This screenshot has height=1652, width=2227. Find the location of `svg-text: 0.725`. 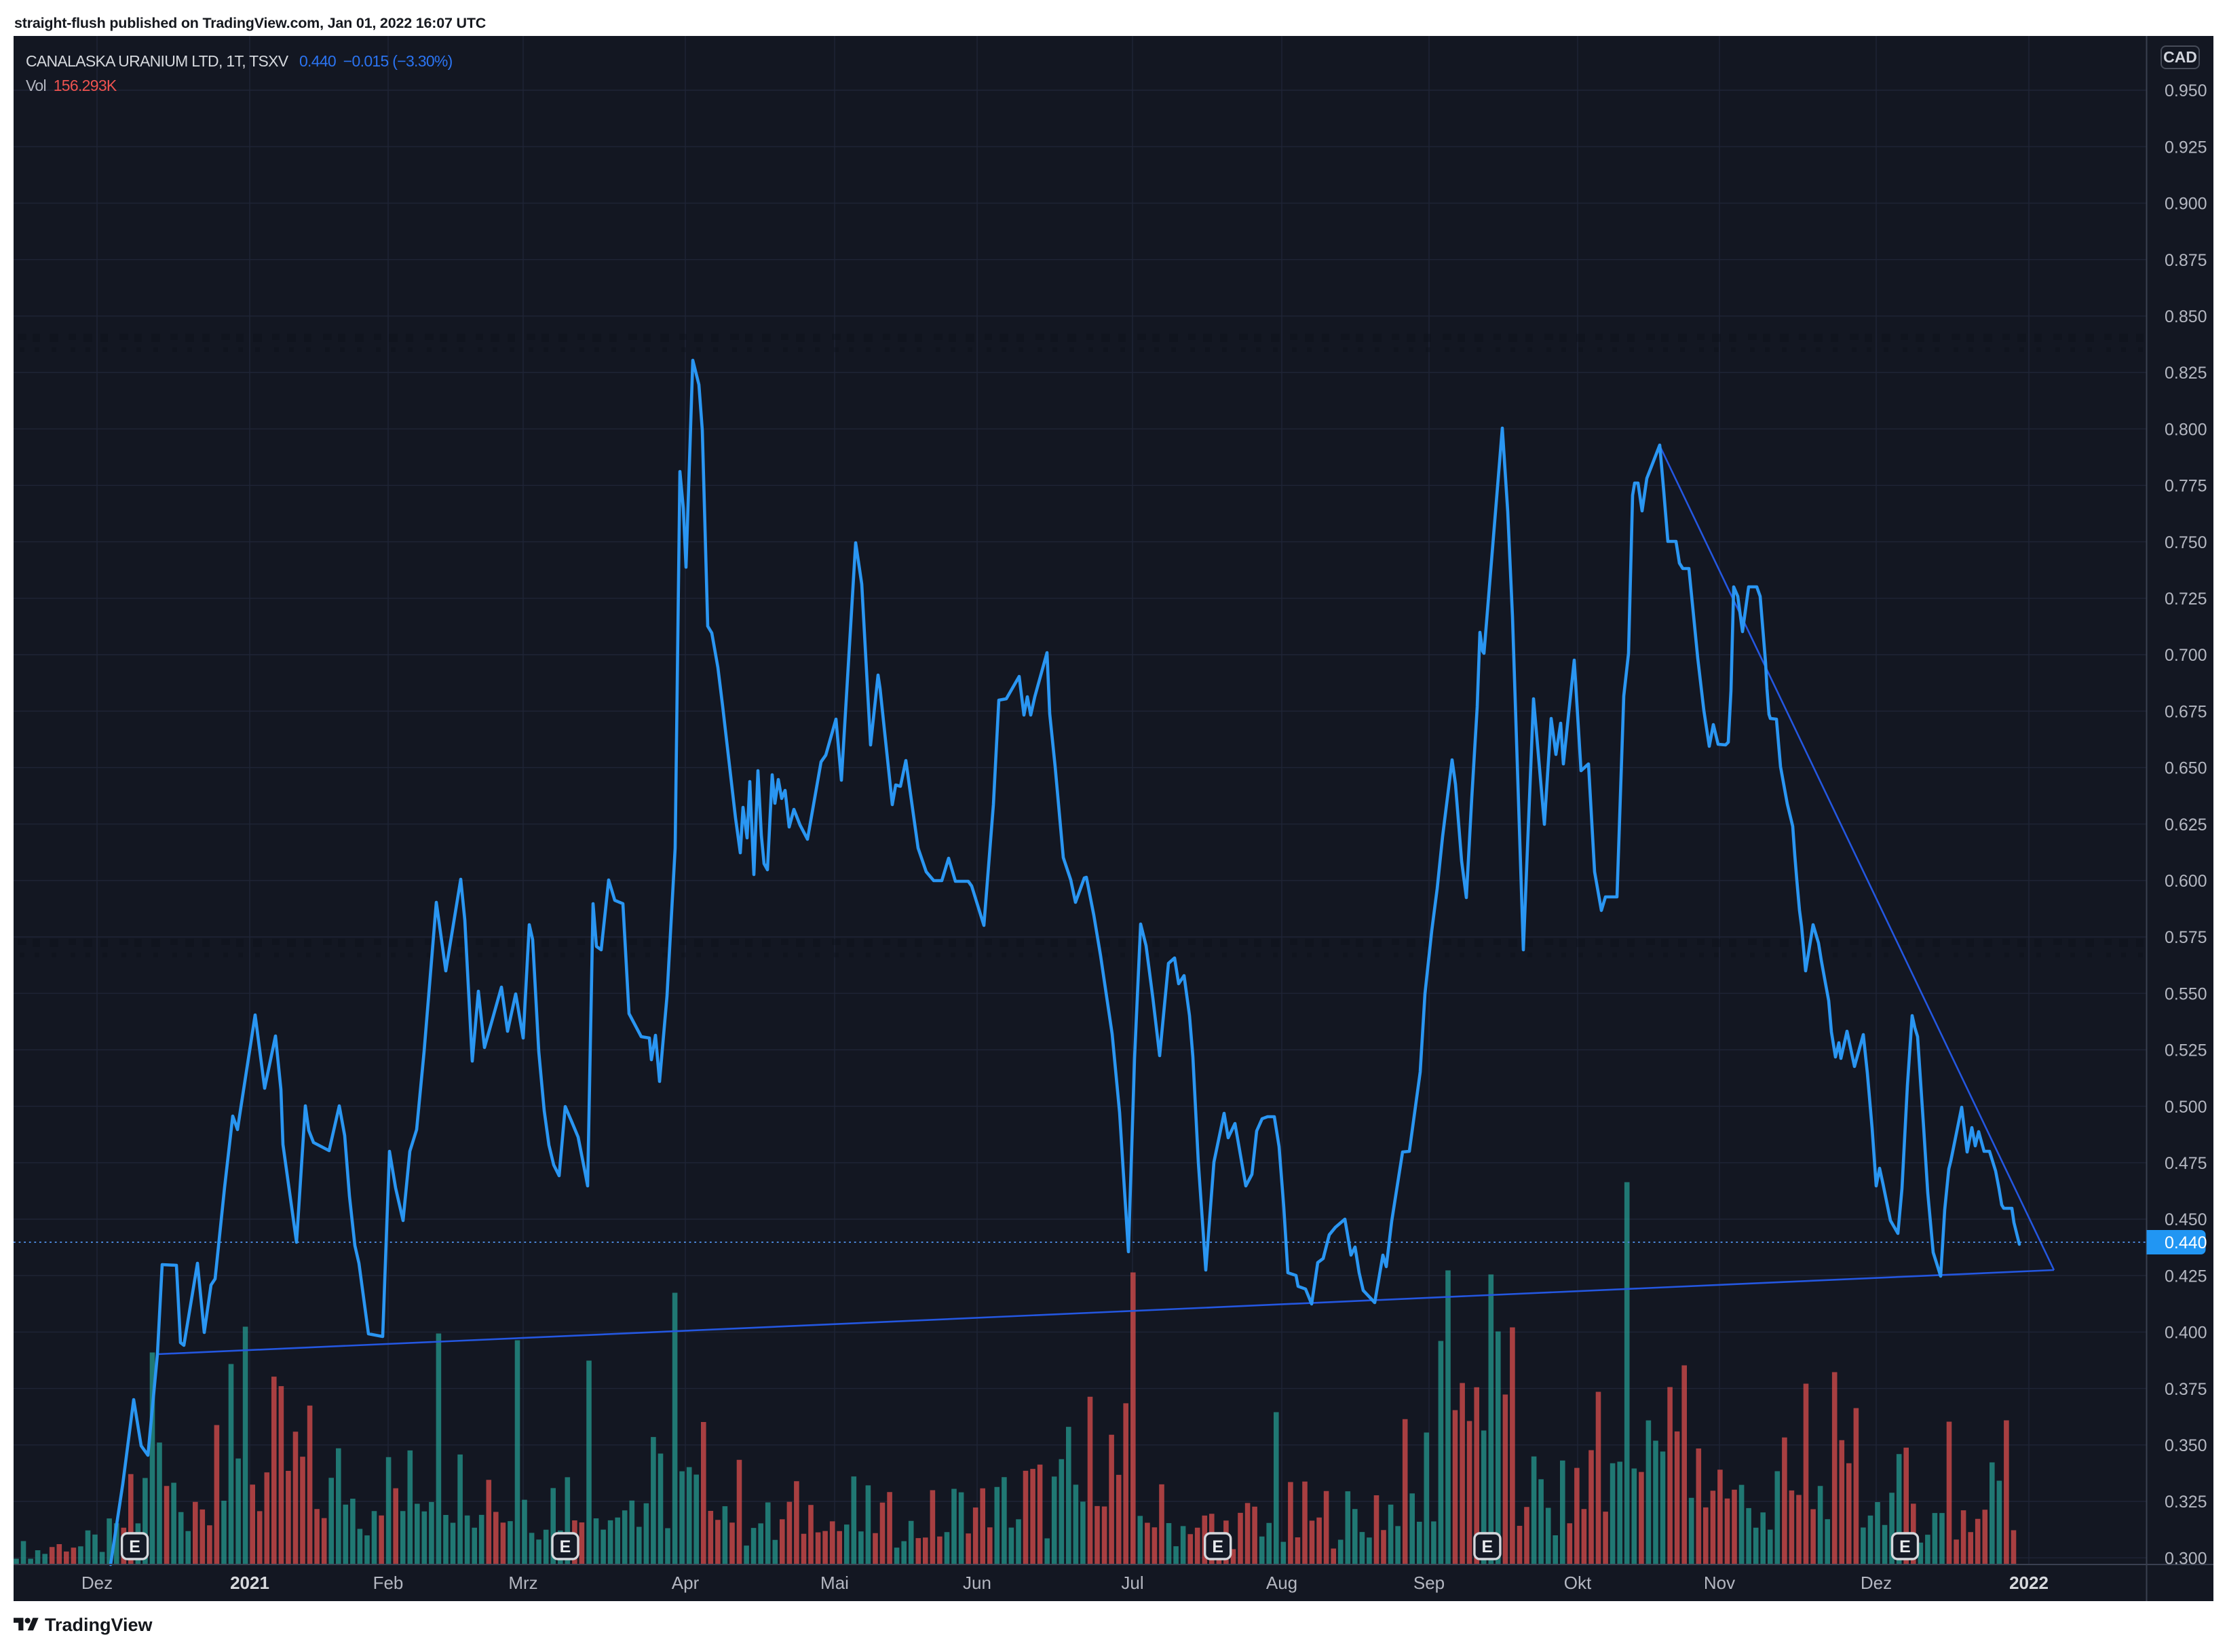

svg-text: 0.725 is located at coordinates (2186, 599).